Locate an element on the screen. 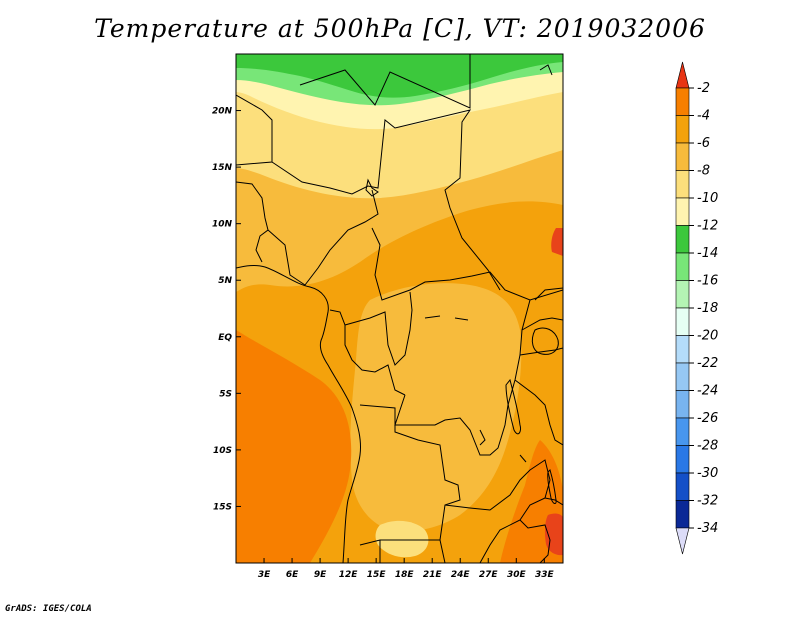  border-cameroon is located at coordinates (371, 328).